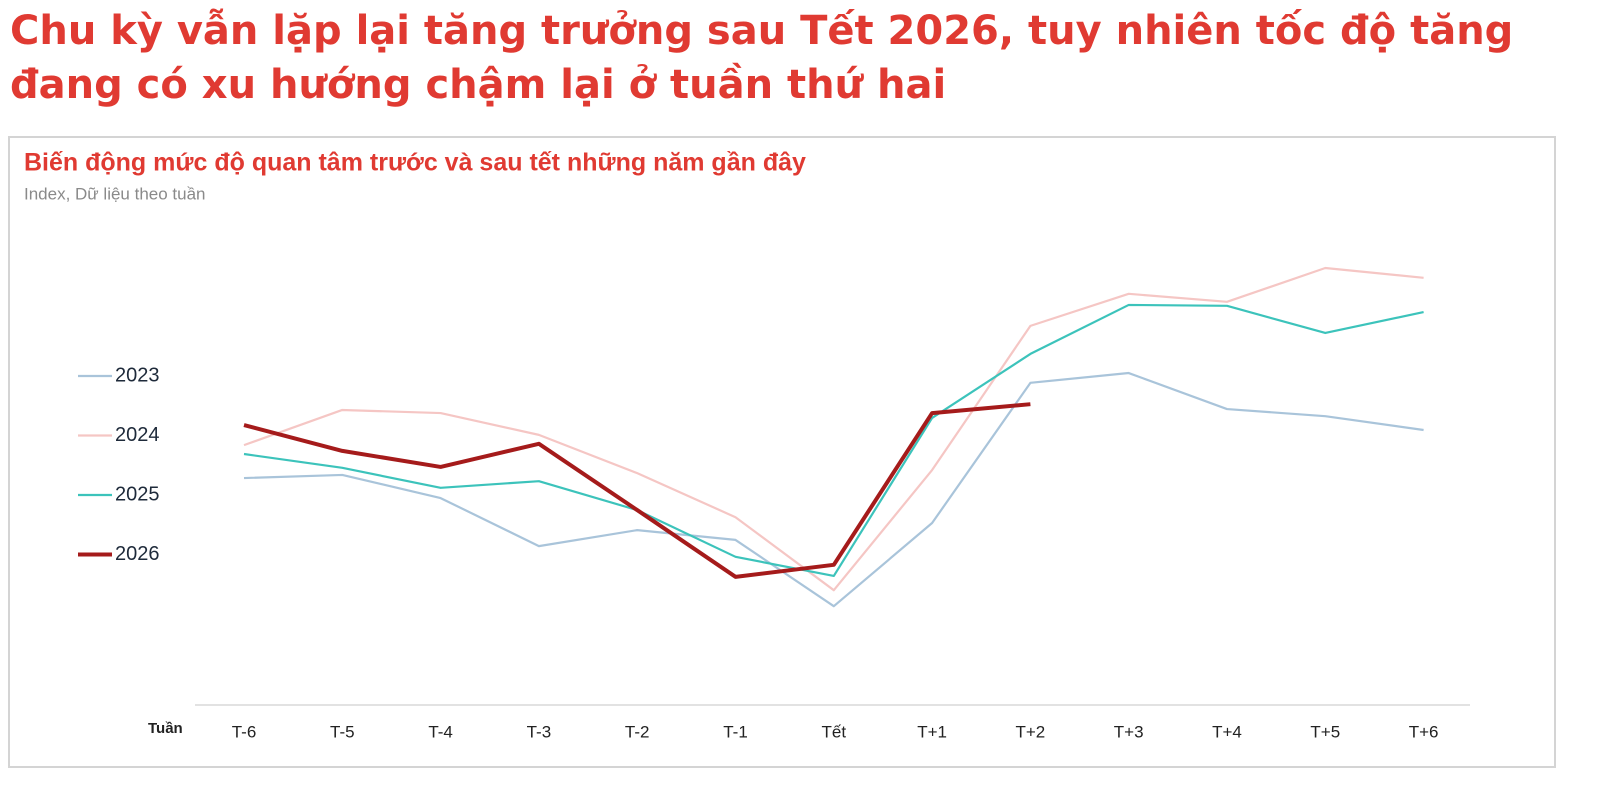 The width and height of the screenshot is (1600, 794). Describe the element at coordinates (137, 554) in the screenshot. I see `legend-label: 2026` at that location.